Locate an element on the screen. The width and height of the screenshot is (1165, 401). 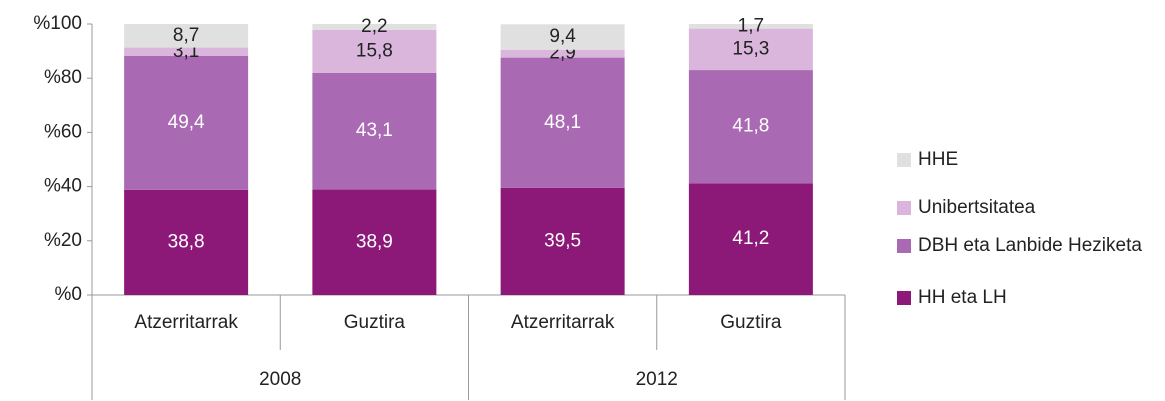
group-label: 2008 is located at coordinates (280, 379).